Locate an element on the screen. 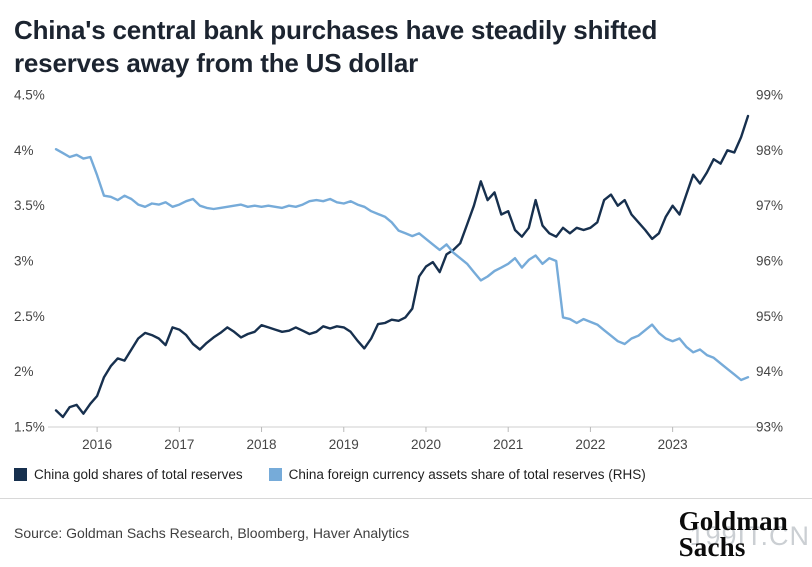  watermark: 199IT.CN is located at coordinates (749, 536).